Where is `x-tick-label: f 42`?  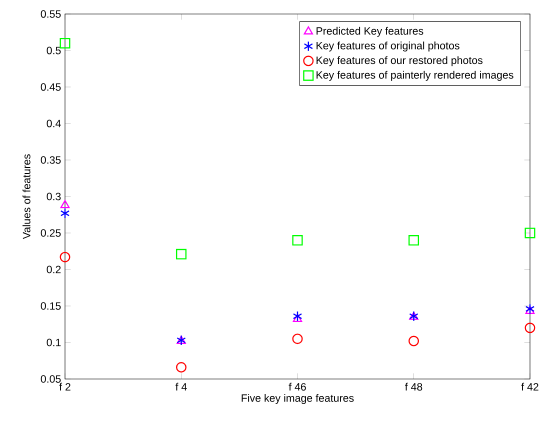 x-tick-label: f 42 is located at coordinates (529, 386).